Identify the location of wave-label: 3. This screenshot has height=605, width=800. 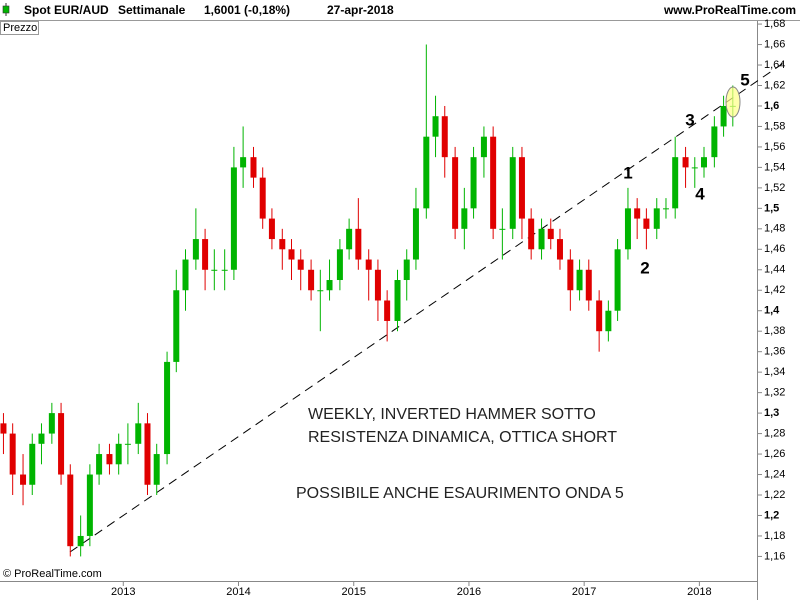
(689, 119).